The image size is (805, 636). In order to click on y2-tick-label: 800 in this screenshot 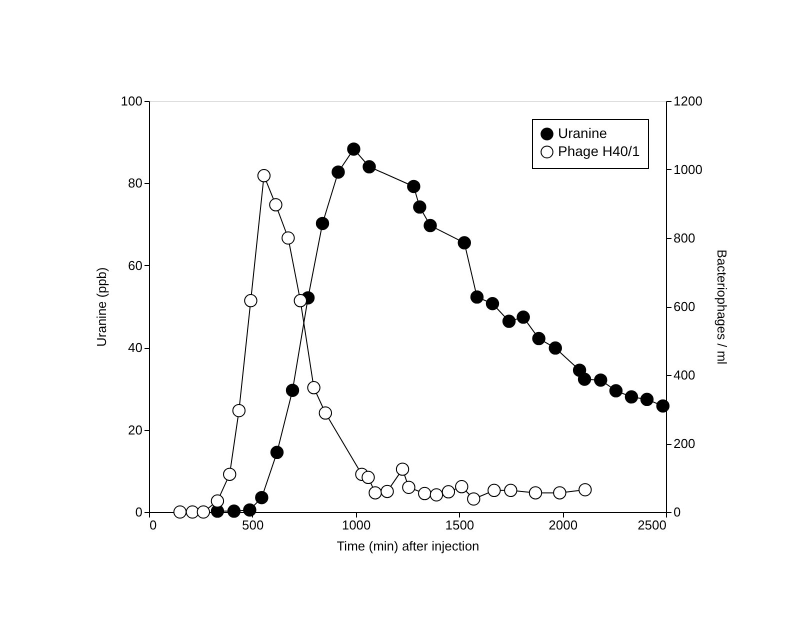, I will do `click(685, 238)`.